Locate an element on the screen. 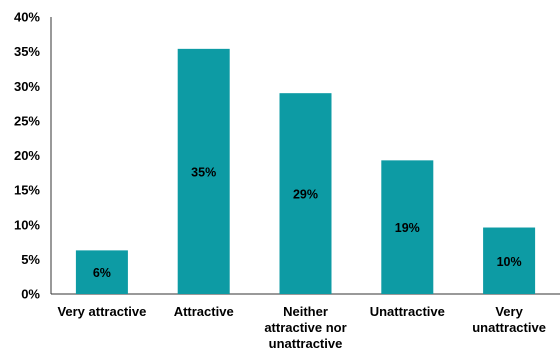  category-label: Unattractive is located at coordinates (407, 311).